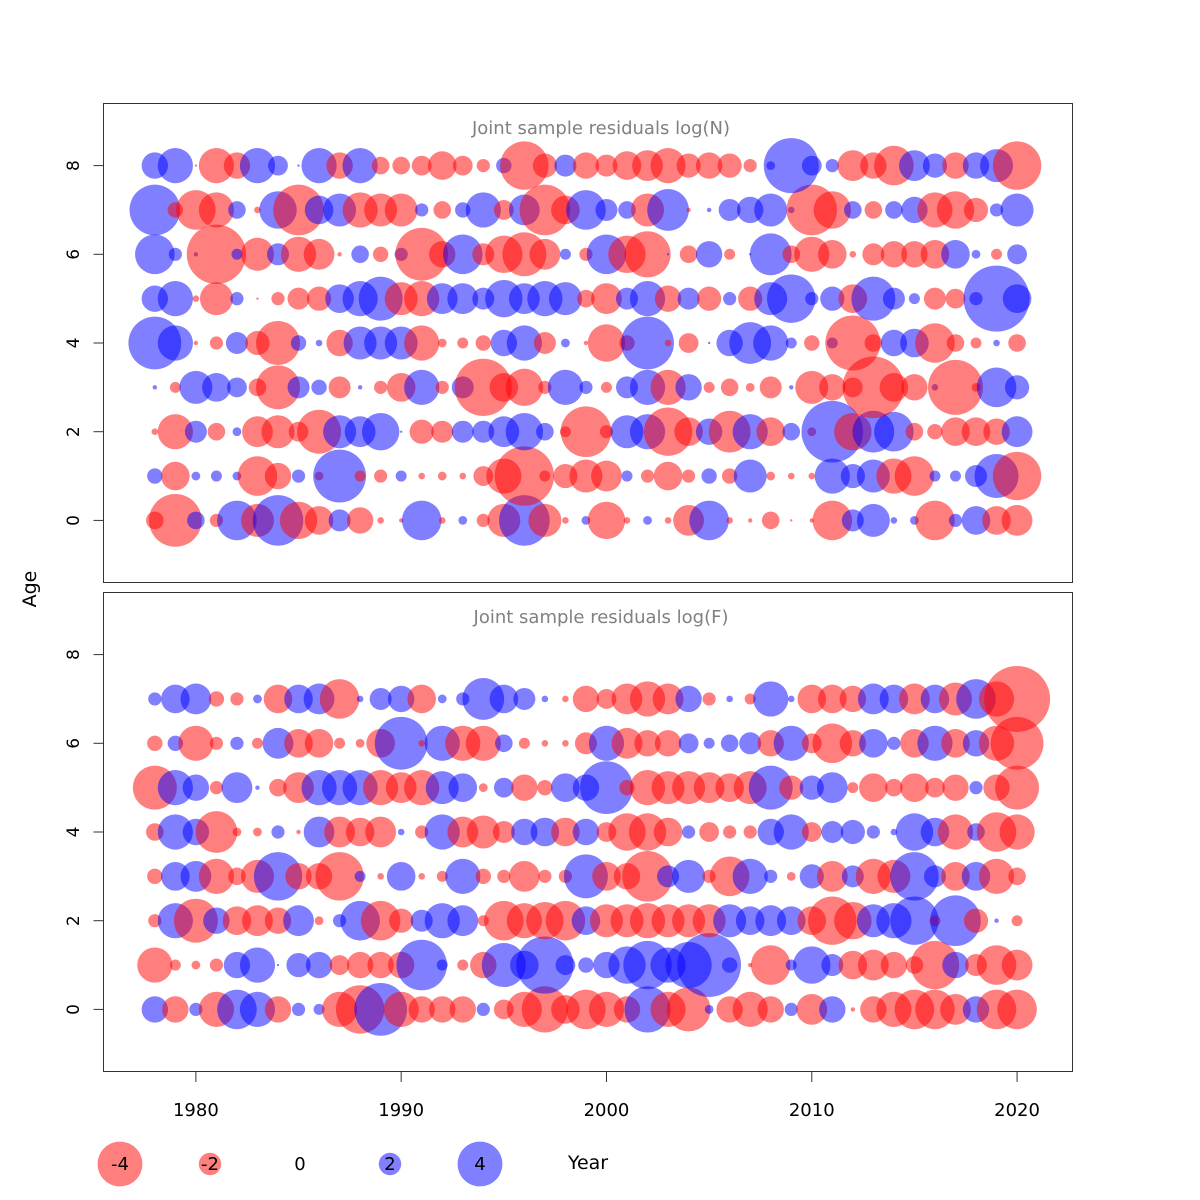  Describe the element at coordinates (84, 832) in the screenshot. I see `y-axis-bottom: 0 2 4 6 8` at that location.